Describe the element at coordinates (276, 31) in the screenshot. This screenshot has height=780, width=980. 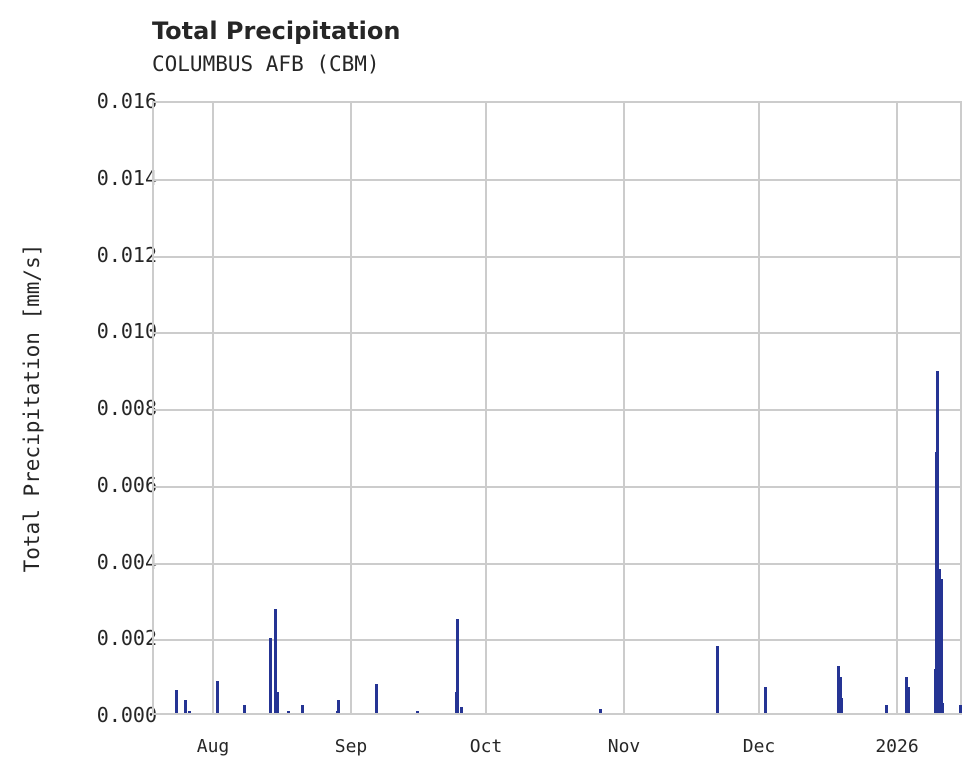
I see `chart-title: Total Precipitation` at that location.